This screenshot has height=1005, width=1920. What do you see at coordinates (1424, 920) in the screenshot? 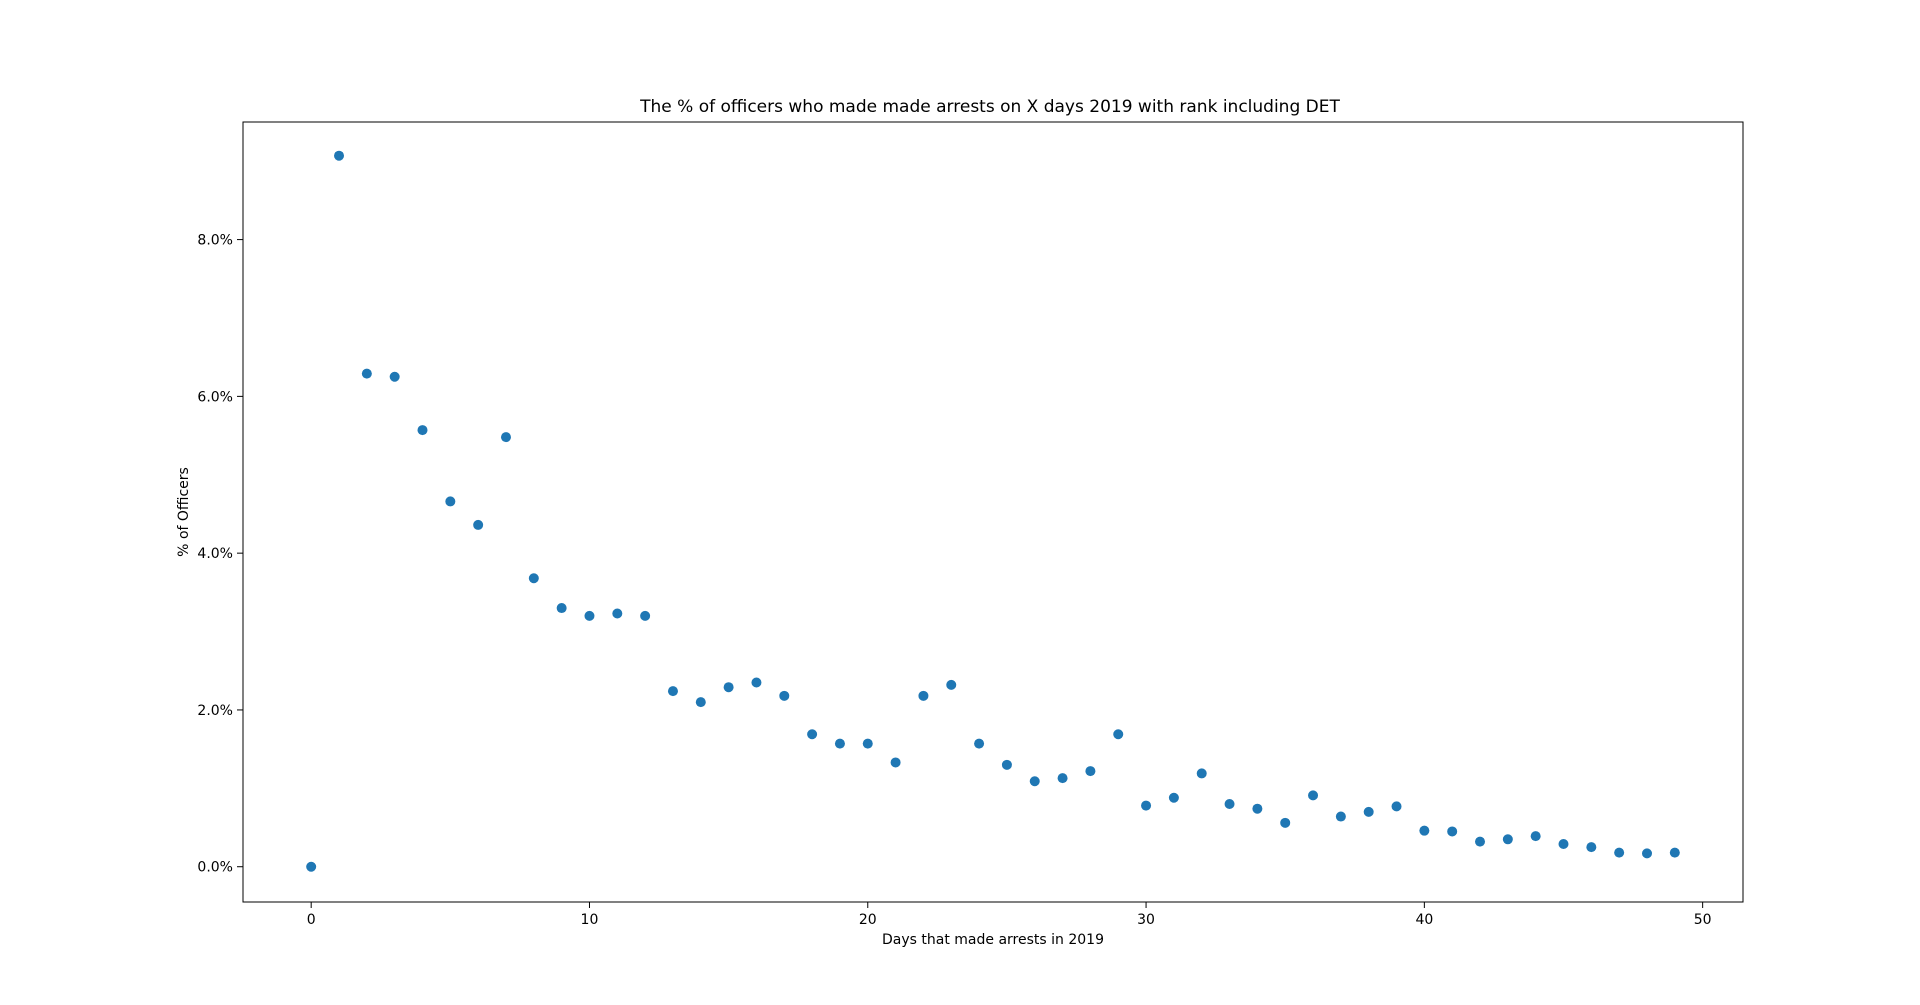
I see `x-tick-label: 40` at bounding box center [1424, 920].